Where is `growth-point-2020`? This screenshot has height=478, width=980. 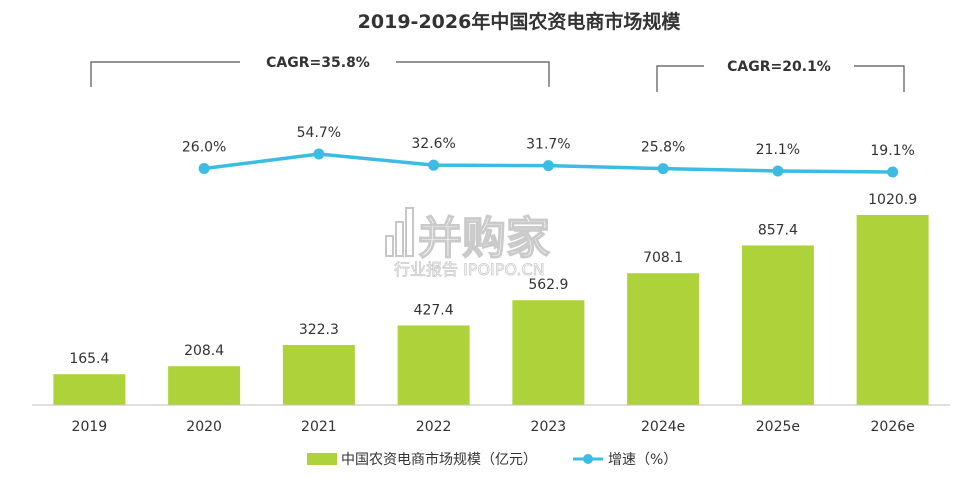
growth-point-2020 is located at coordinates (204, 169).